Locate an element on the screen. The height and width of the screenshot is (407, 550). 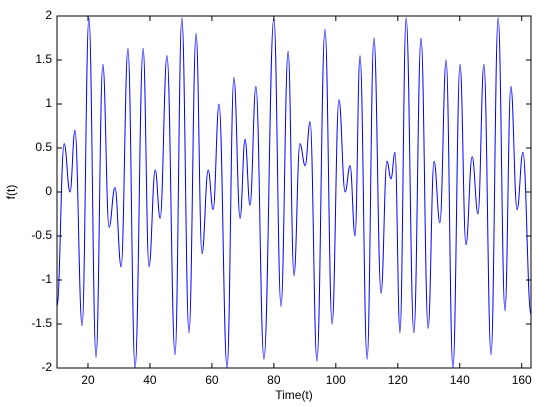
x-tick-label: 60 is located at coordinates (212, 380).